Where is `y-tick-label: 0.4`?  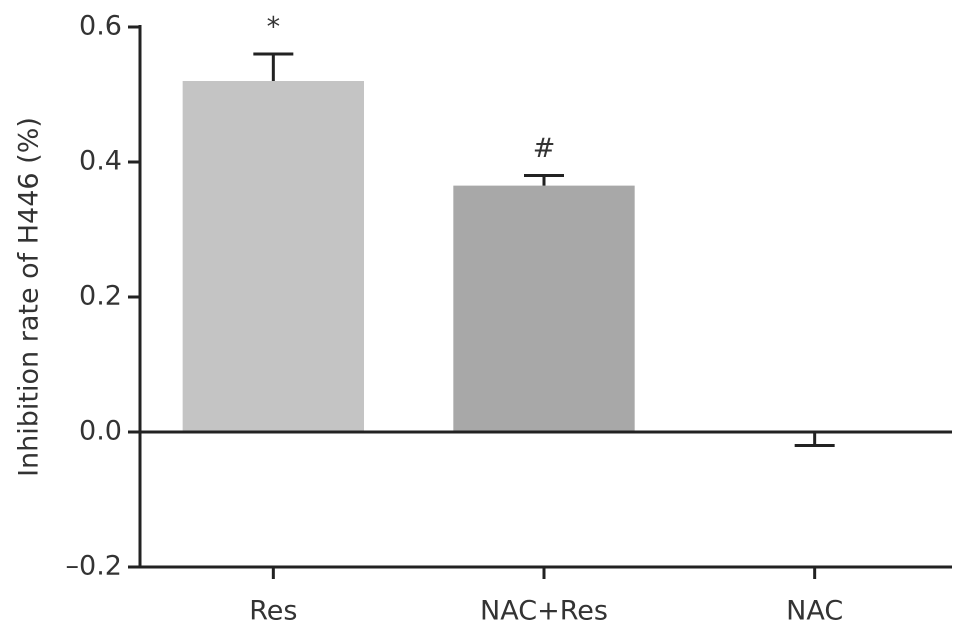 y-tick-label: 0.4 is located at coordinates (100, 161).